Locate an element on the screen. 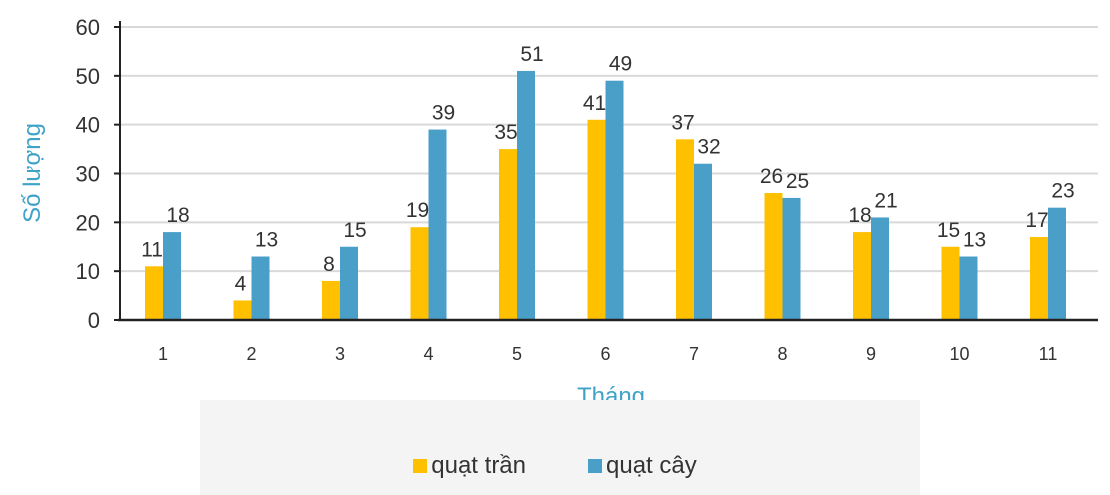 The width and height of the screenshot is (1110, 495). data-label-series-2-month-2: 13 is located at coordinates (266, 240).